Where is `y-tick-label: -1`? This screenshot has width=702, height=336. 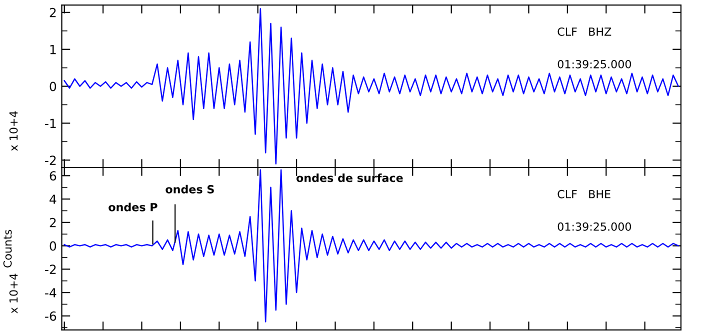
y-tick-label: -1 is located at coordinates (50, 123).